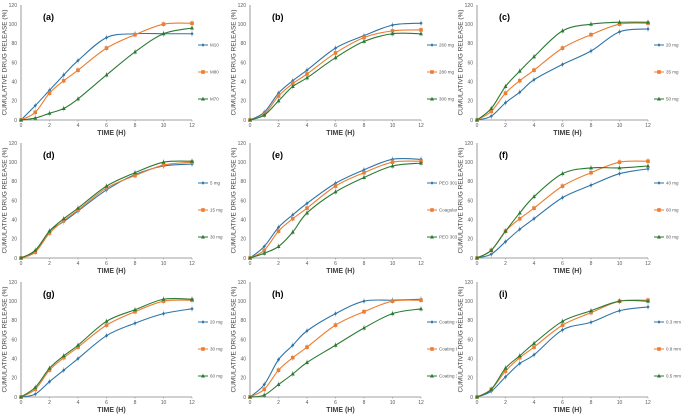 The width and height of the screenshot is (685, 415). I want to click on legend-label: Coating 12%, so click(448, 376).